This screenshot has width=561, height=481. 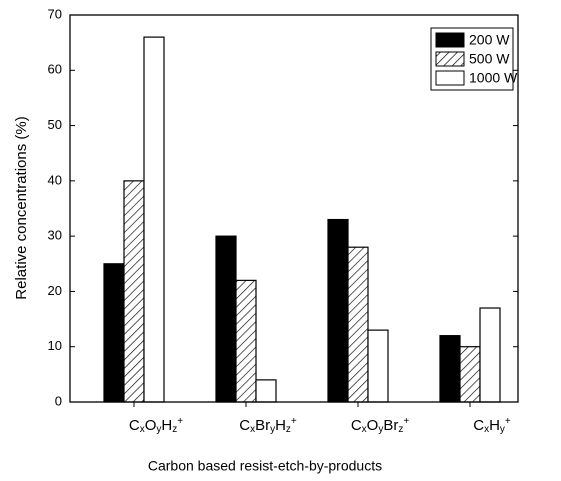 I want to click on x-axis-label: Carbon based resist-etch-by-products, so click(x=265, y=466).